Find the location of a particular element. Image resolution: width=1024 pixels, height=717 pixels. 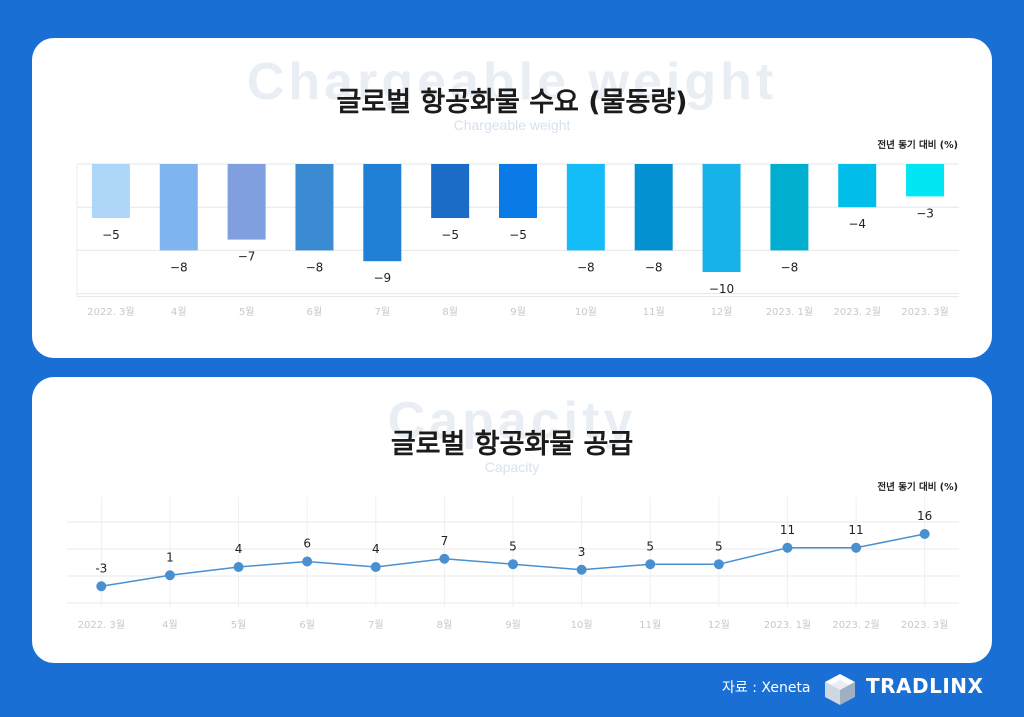

capacity-chart-subtitle: Capacity is located at coordinates (512, 467).